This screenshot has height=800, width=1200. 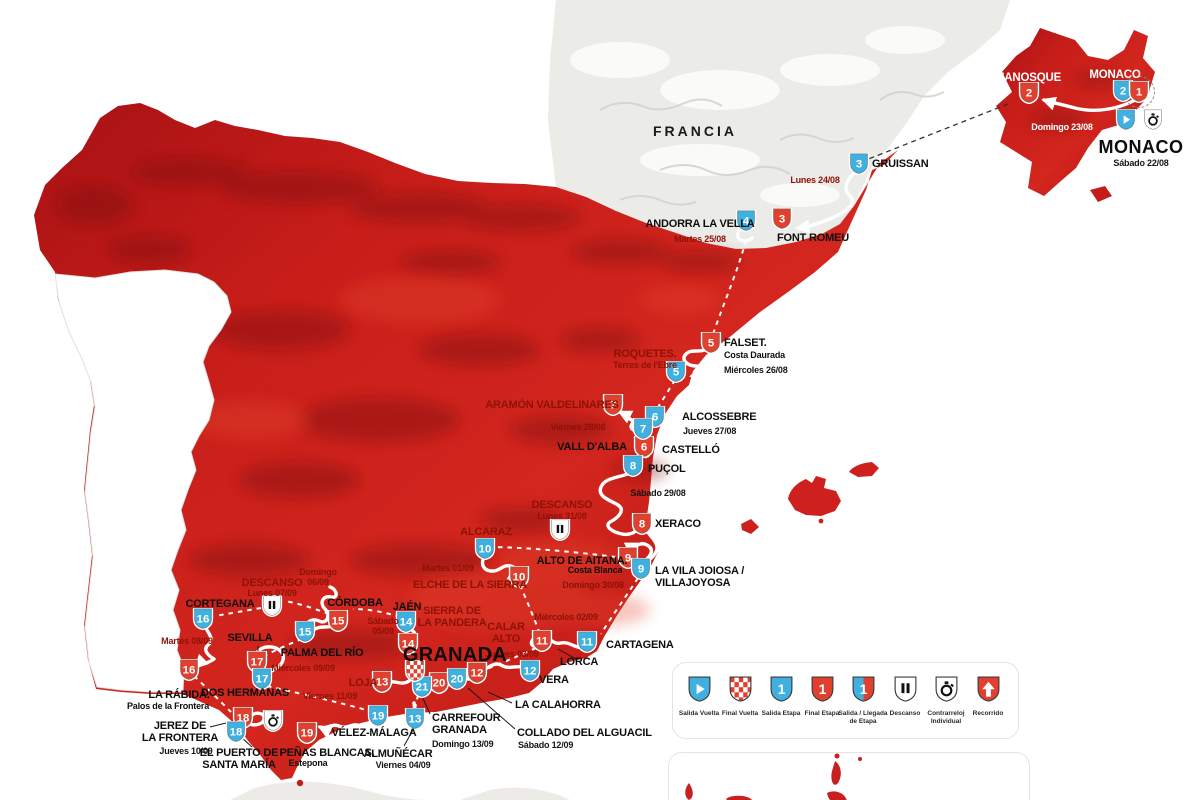 What do you see at coordinates (988, 697) in the screenshot?
I see `legend-item-recorrido: Recorrido` at bounding box center [988, 697].